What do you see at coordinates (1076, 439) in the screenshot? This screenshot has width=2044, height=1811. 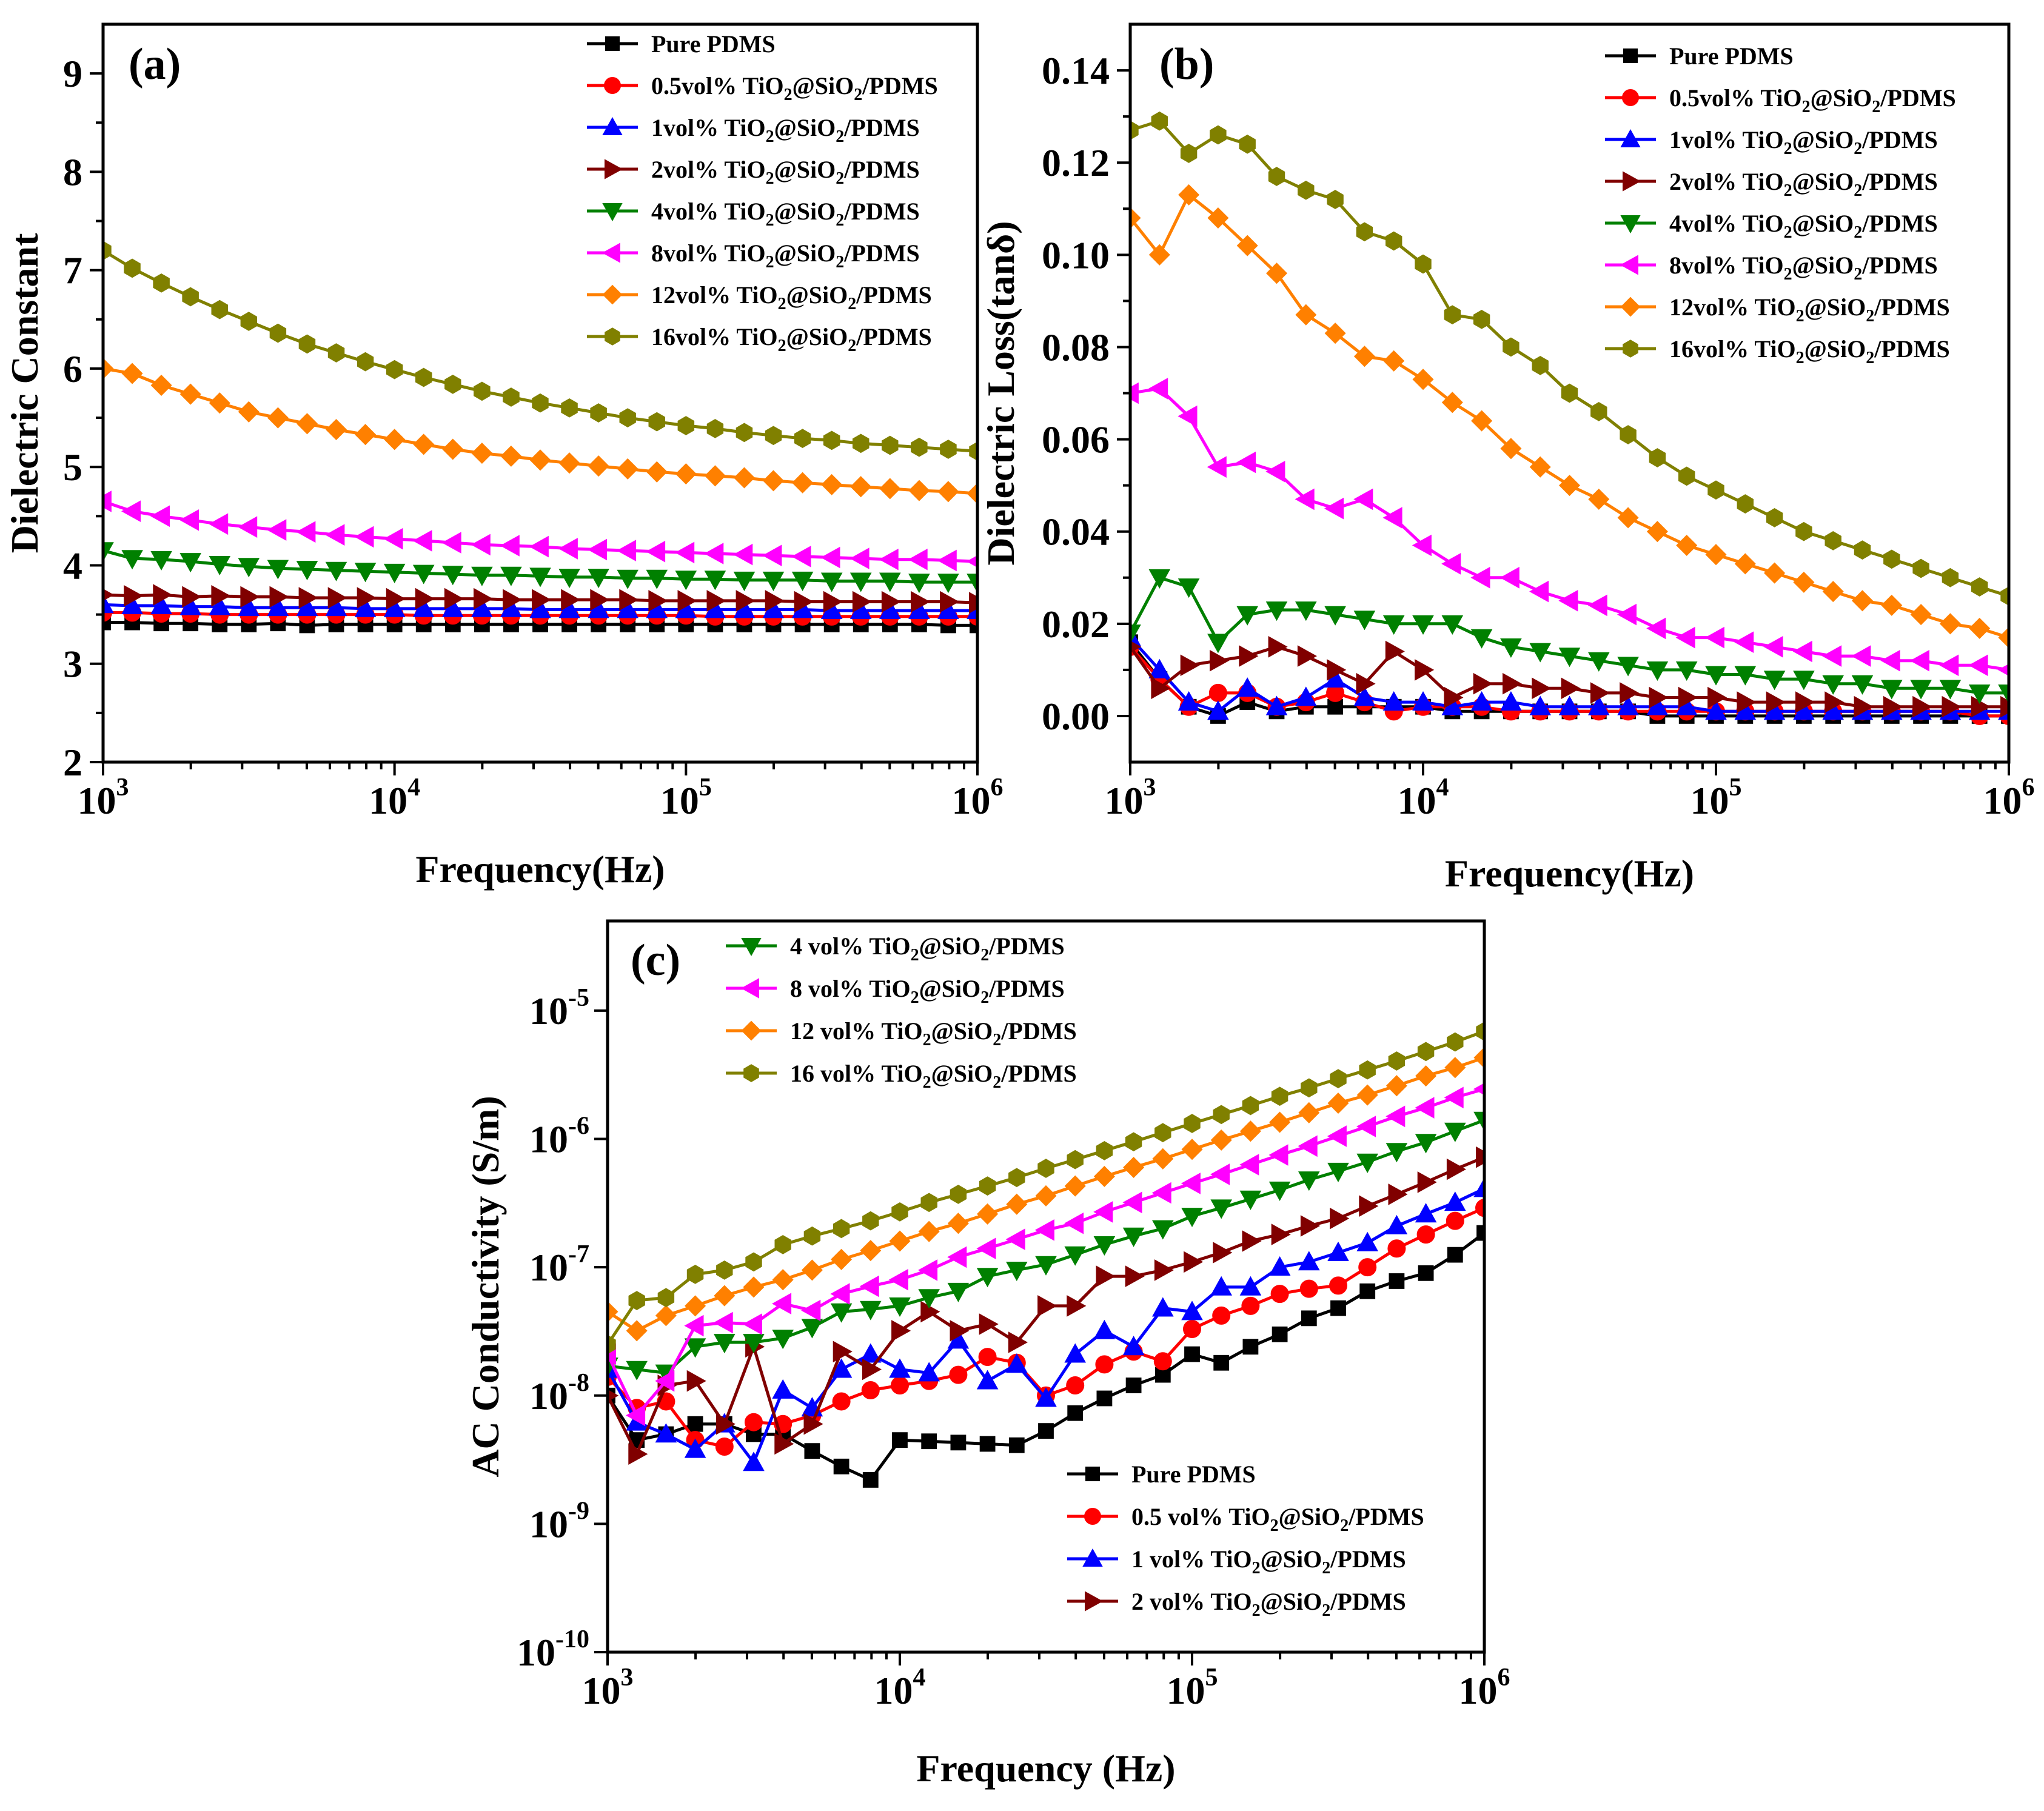 I see `y-tick-label-b-3: 0.06` at bounding box center [1076, 439].